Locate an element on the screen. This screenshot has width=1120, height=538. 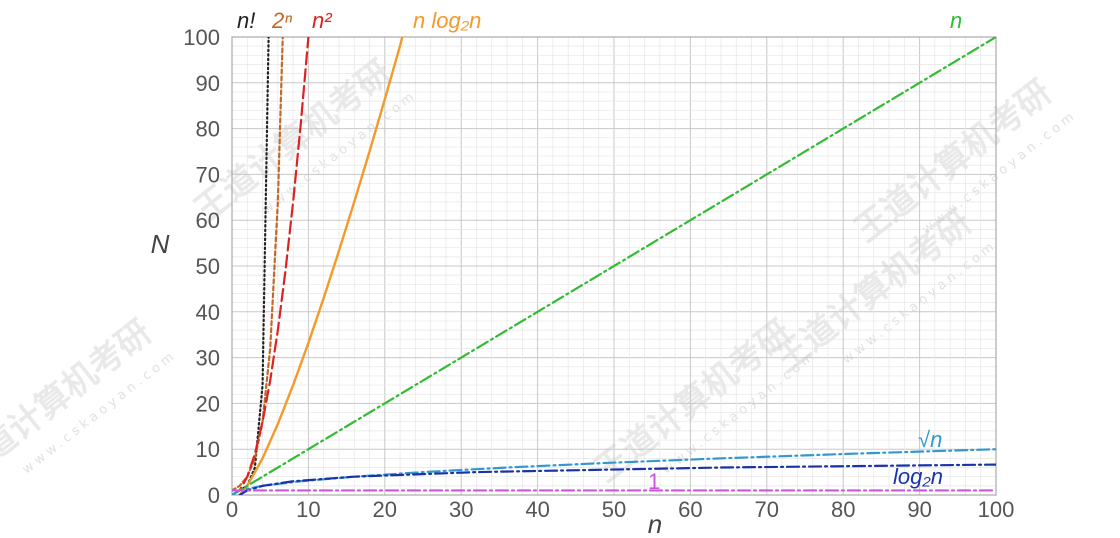
series-label-3: n log₂n is located at coordinates (447, 20).